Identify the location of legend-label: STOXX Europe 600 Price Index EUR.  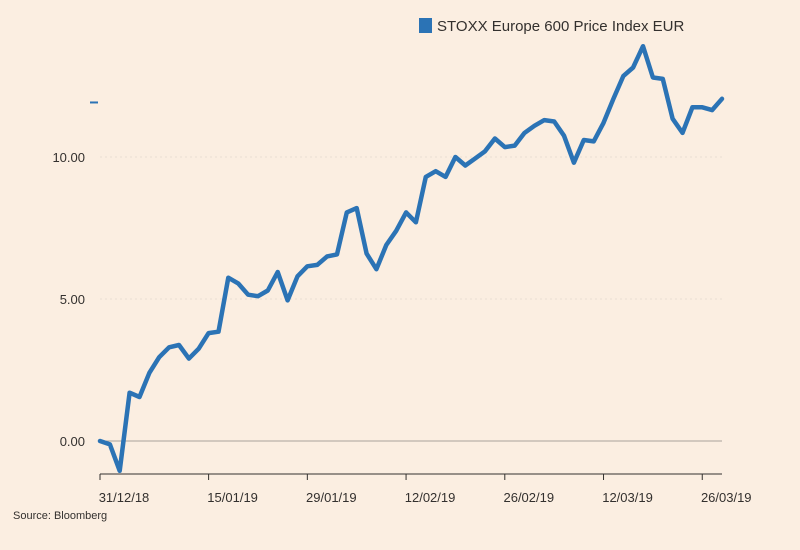
(561, 26).